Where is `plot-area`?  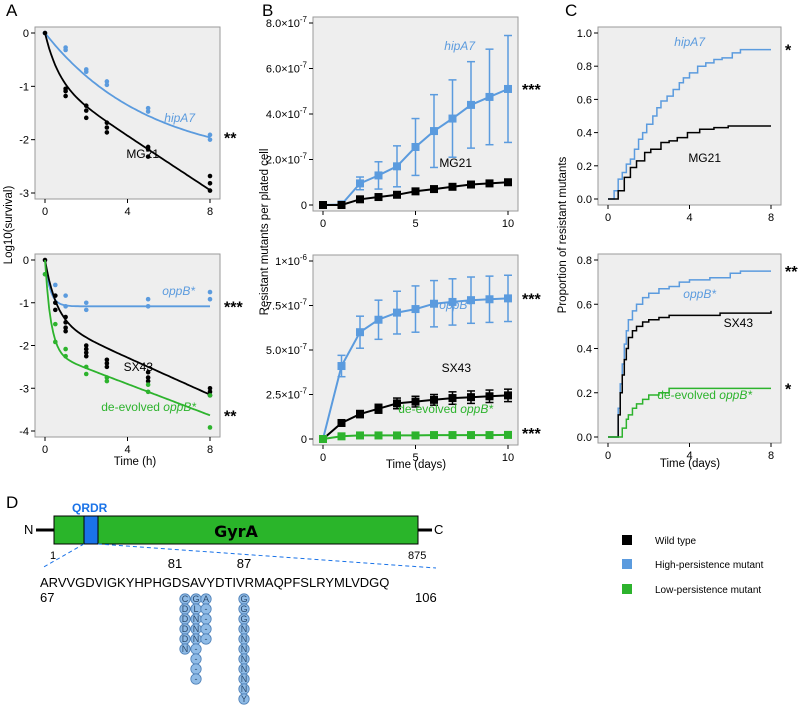
plot-area is located at coordinates (689, 116).